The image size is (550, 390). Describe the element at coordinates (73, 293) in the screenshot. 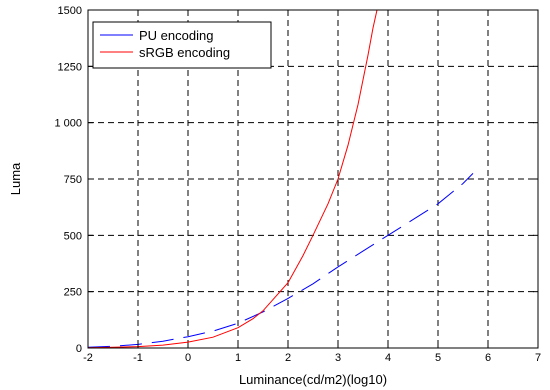

I see `y-tick-label: 250` at that location.